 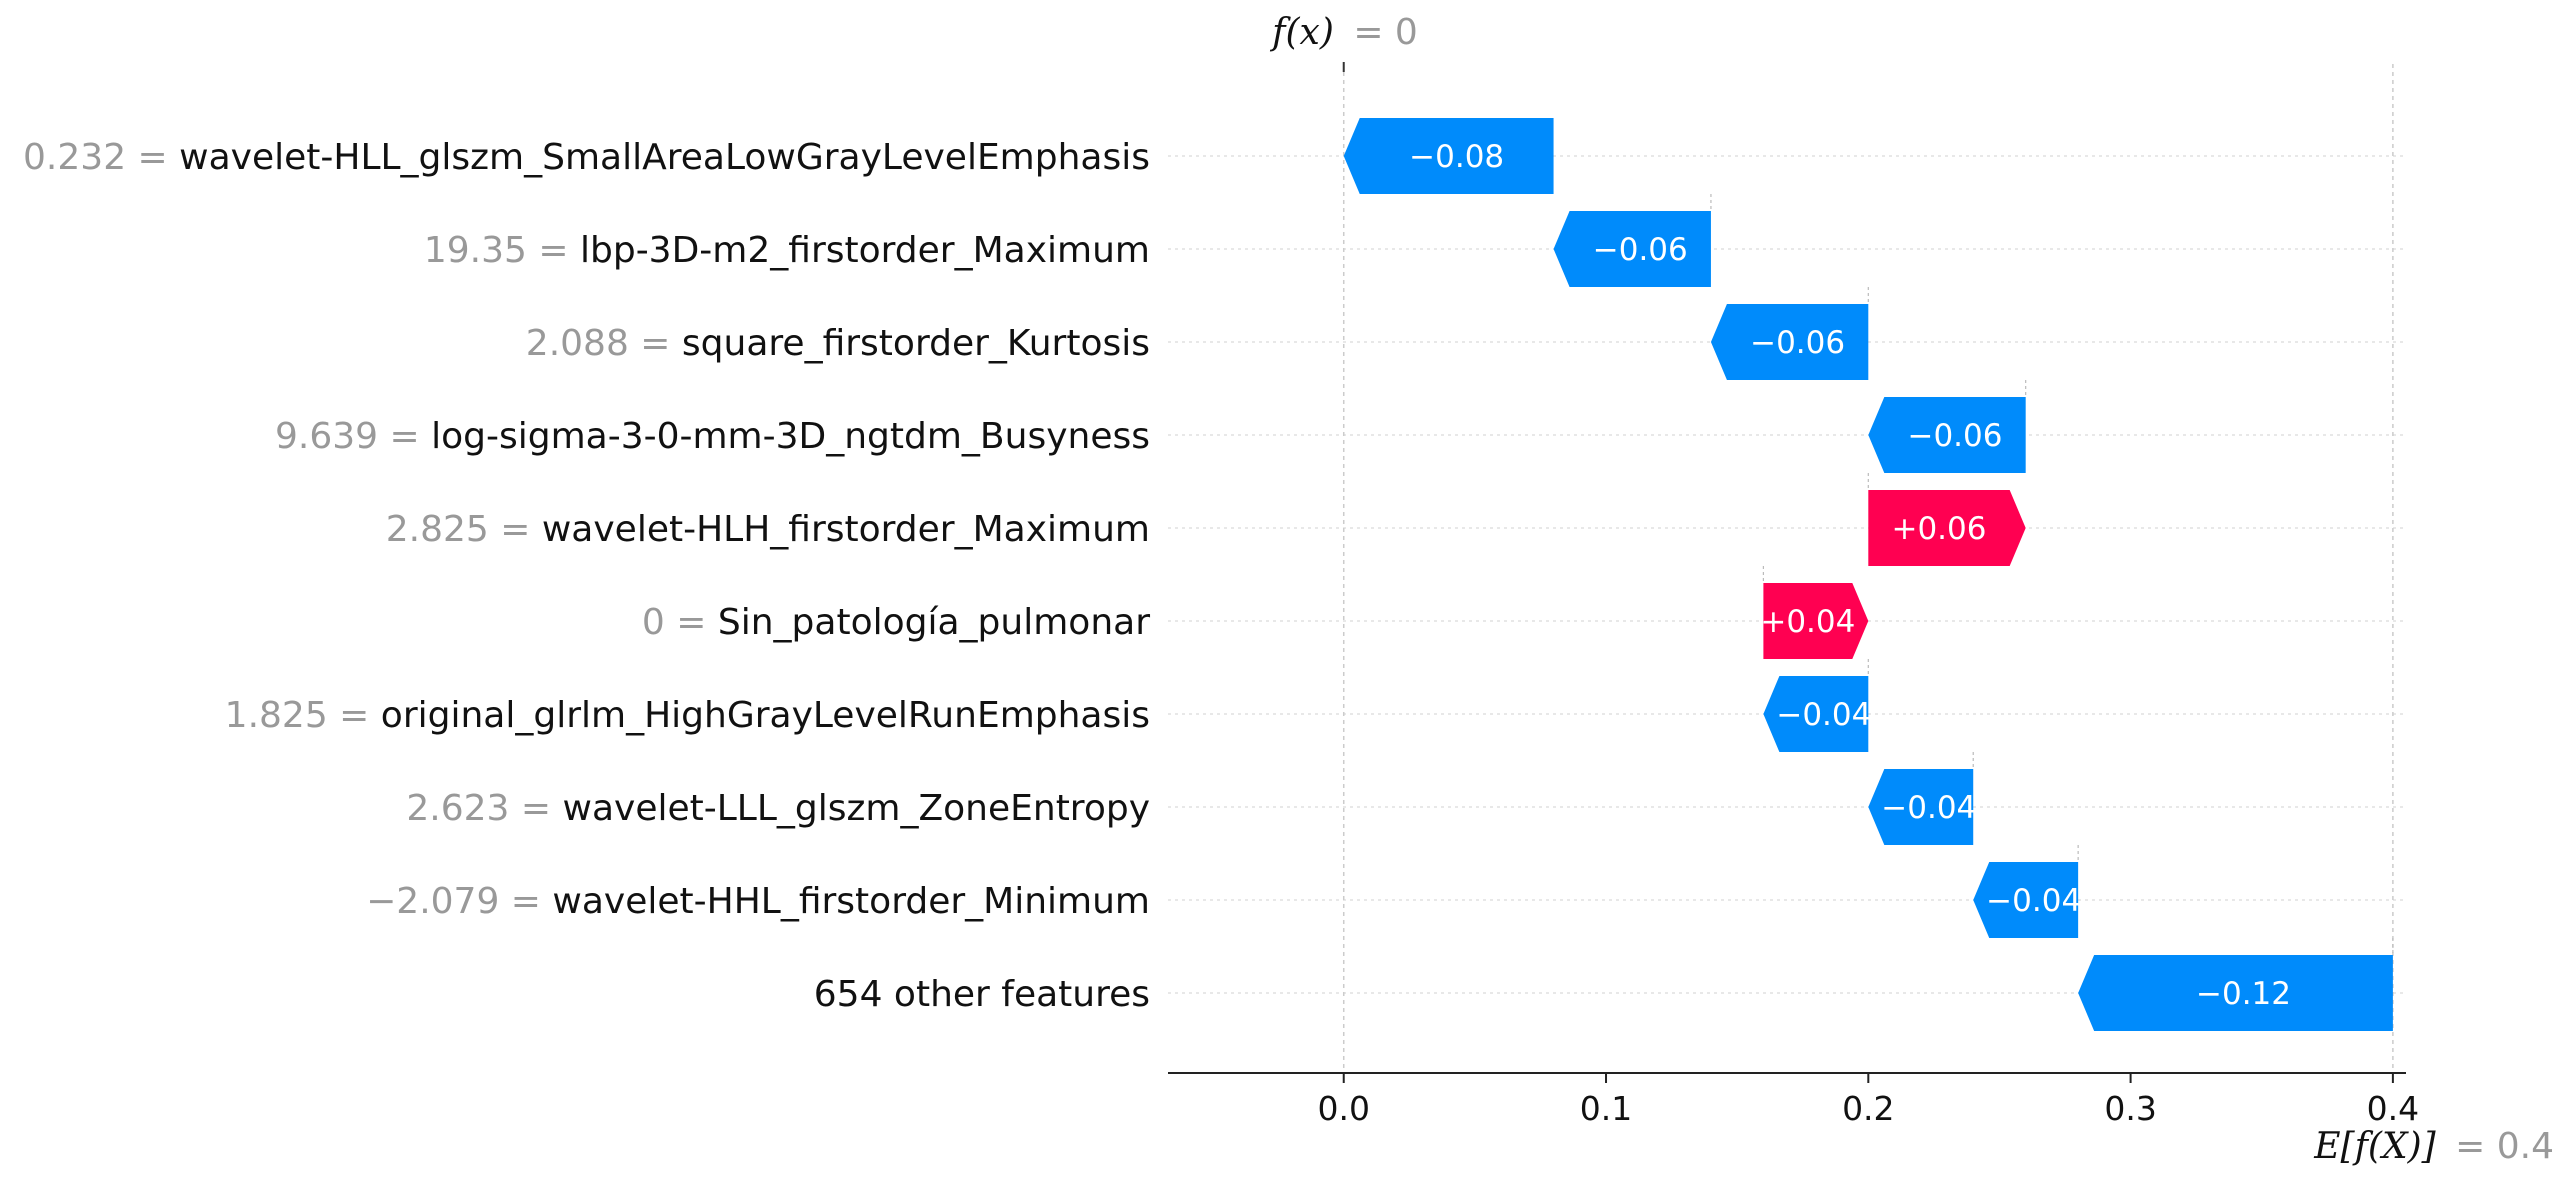 What do you see at coordinates (916, 343) in the screenshot?
I see `feature-name: square_firstorder_Kurtosis` at bounding box center [916, 343].